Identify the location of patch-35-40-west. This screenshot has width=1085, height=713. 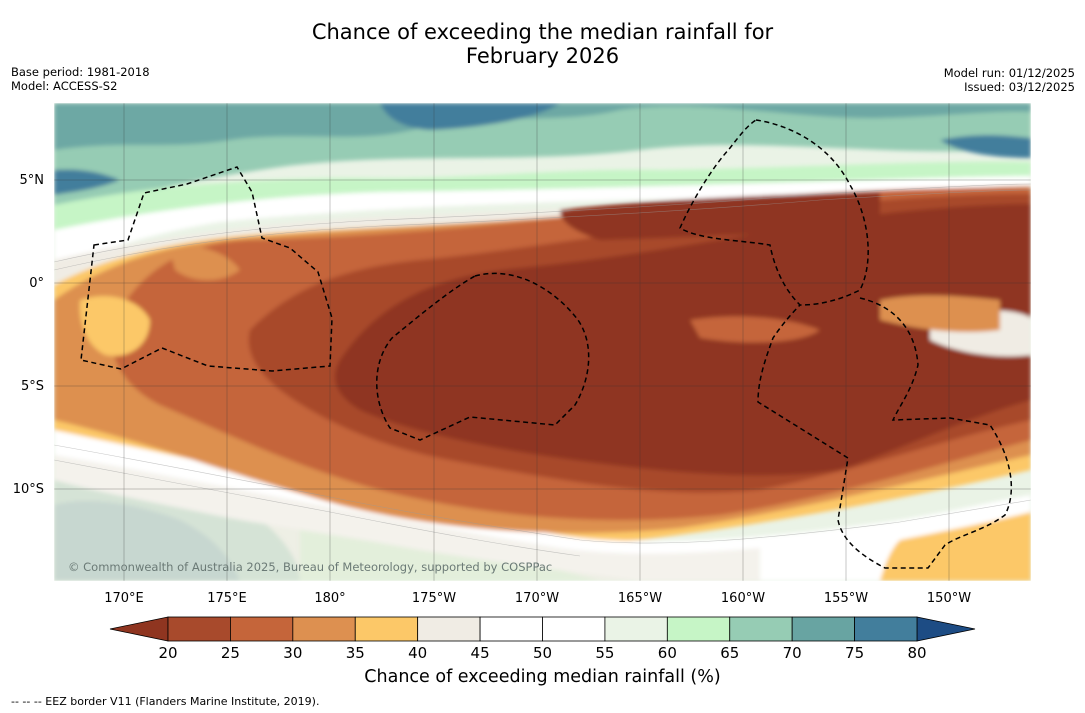
(114, 326).